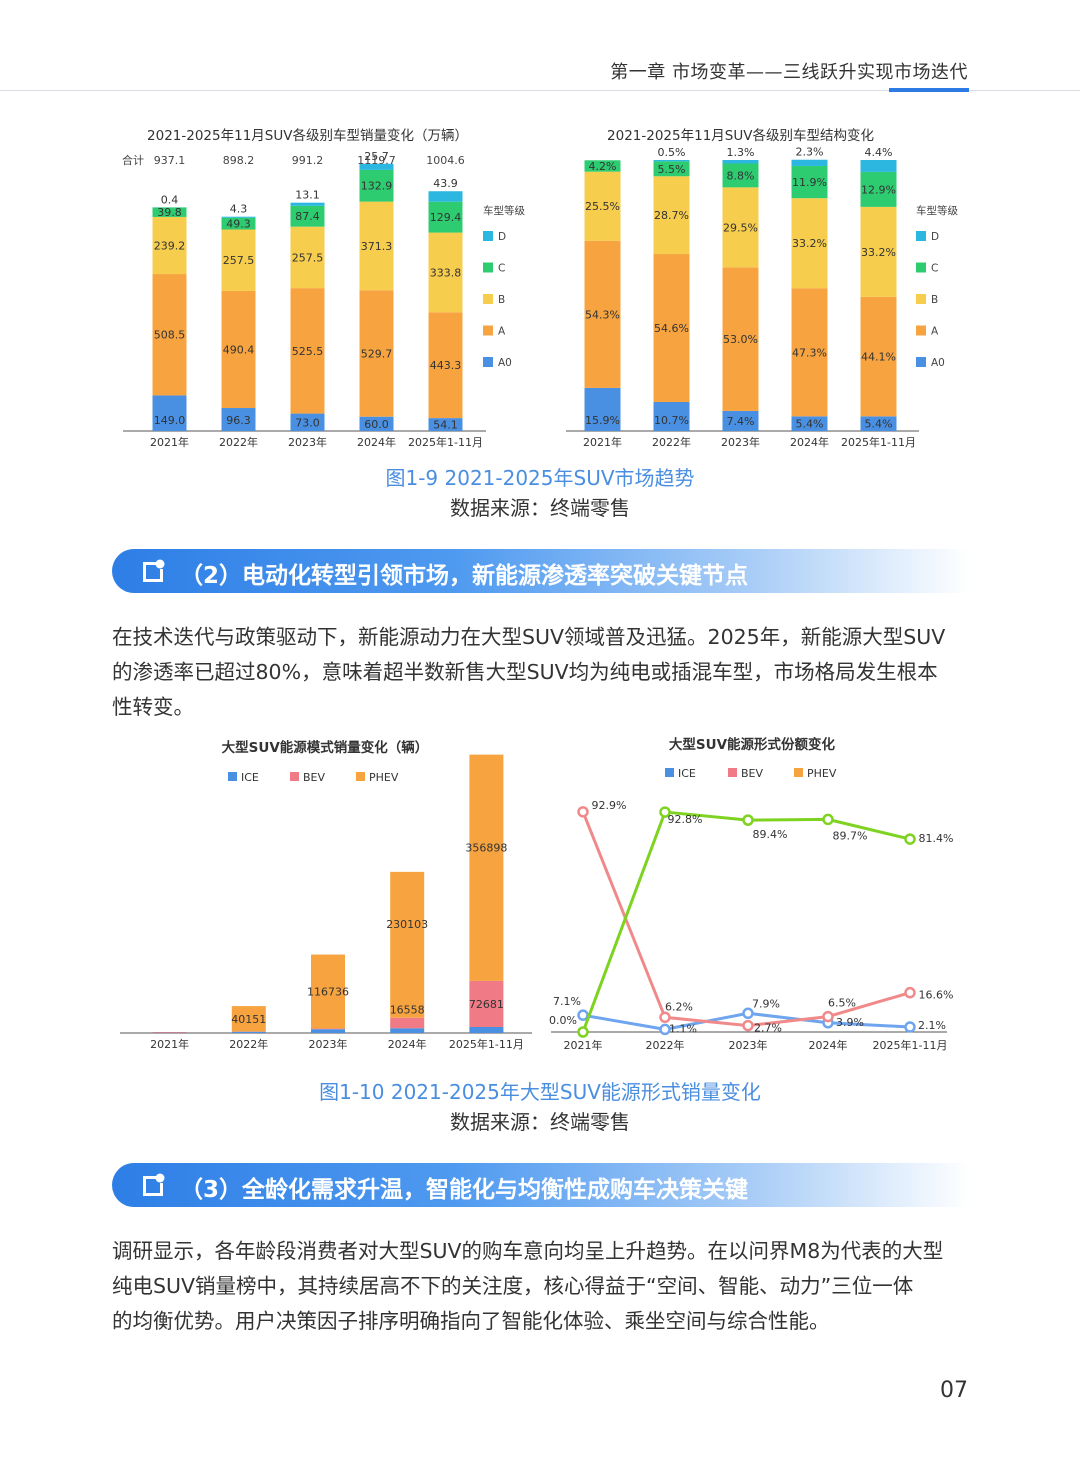 This screenshot has height=1467, width=1080. Describe the element at coordinates (810, 152) in the screenshot. I see `data-label: 2.3%` at that location.